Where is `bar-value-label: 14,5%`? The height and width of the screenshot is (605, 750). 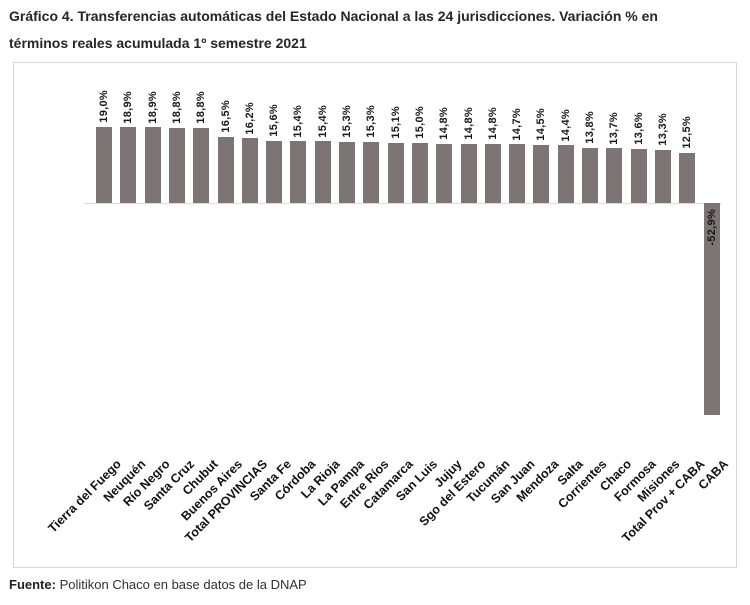
bar-value-label: 14,5% is located at coordinates (541, 124).